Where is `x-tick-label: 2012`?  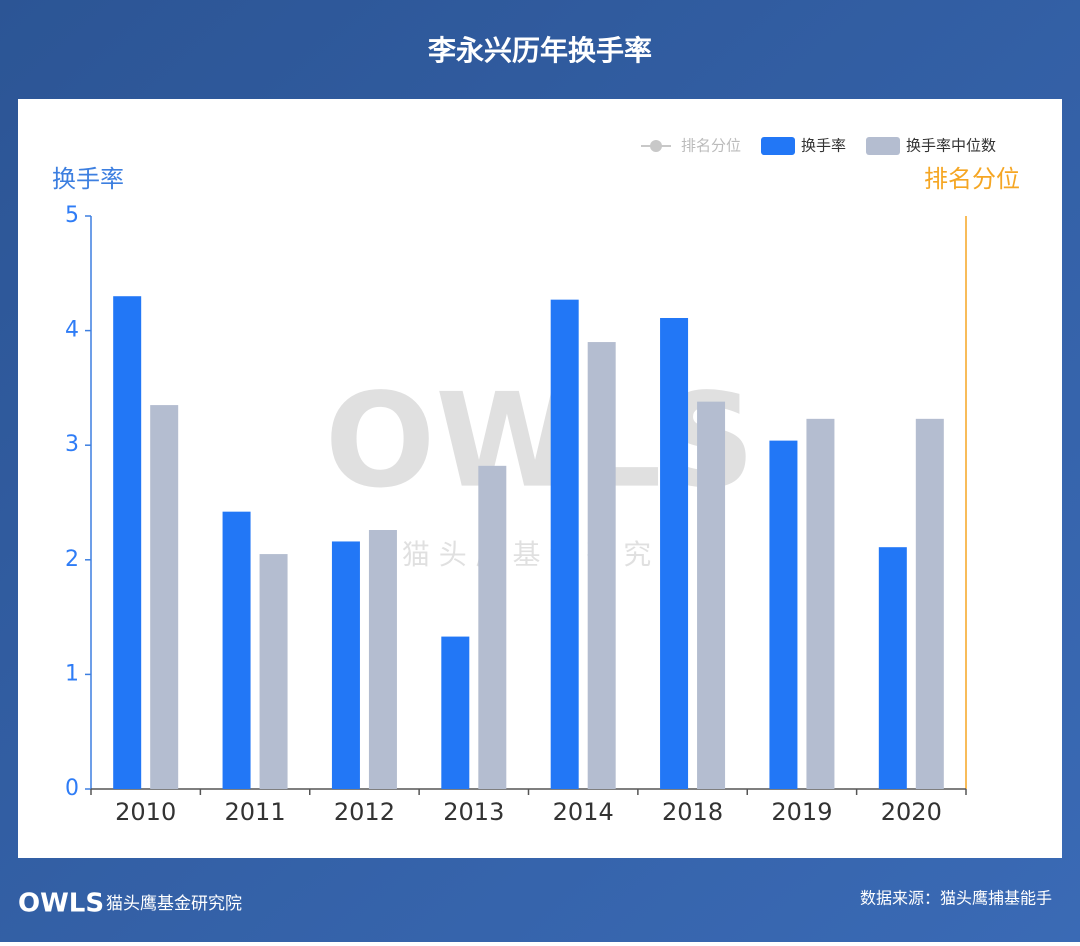
x-tick-label: 2012 is located at coordinates (364, 812).